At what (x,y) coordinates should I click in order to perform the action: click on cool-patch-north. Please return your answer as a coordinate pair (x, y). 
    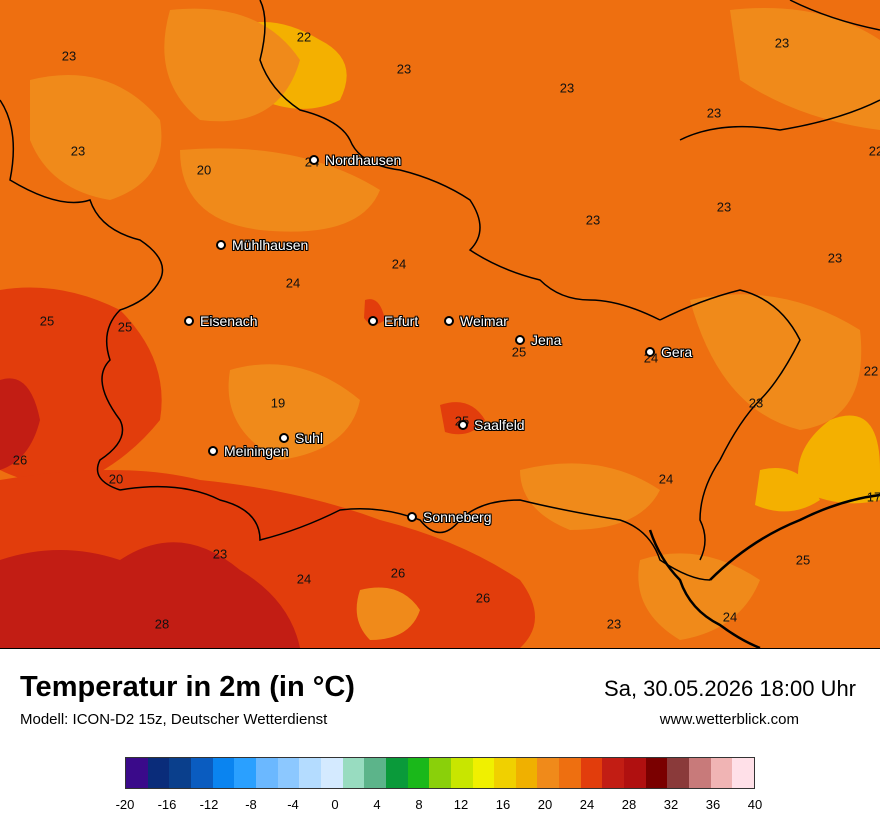
    Looking at the image, I should click on (232, 65).